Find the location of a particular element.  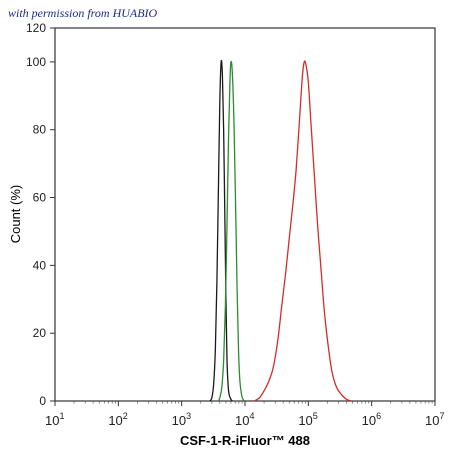

y-tick-label: 120 is located at coordinates (36, 28).